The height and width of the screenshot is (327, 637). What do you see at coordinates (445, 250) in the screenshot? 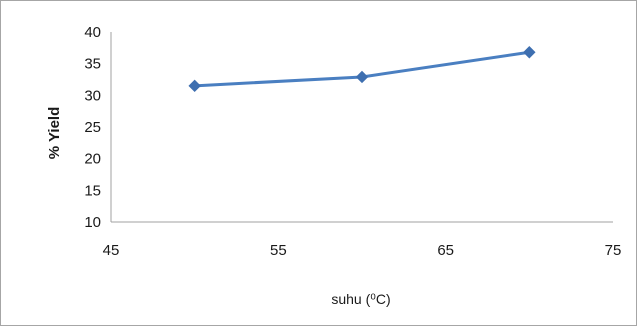
I see `x-tick-label: 65` at bounding box center [445, 250].